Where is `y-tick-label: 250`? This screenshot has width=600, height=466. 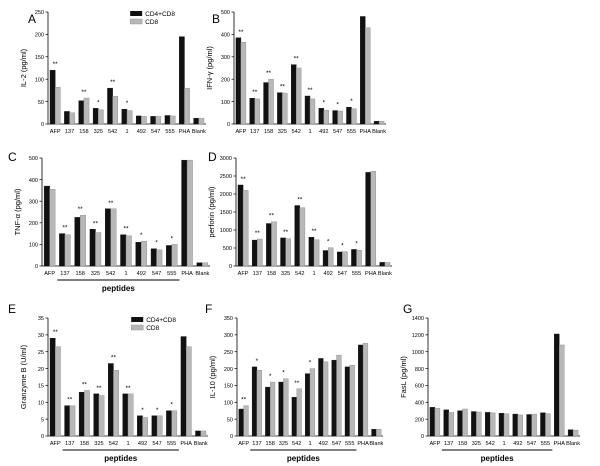
y-tick-label: 250 is located at coordinates (39, 13).